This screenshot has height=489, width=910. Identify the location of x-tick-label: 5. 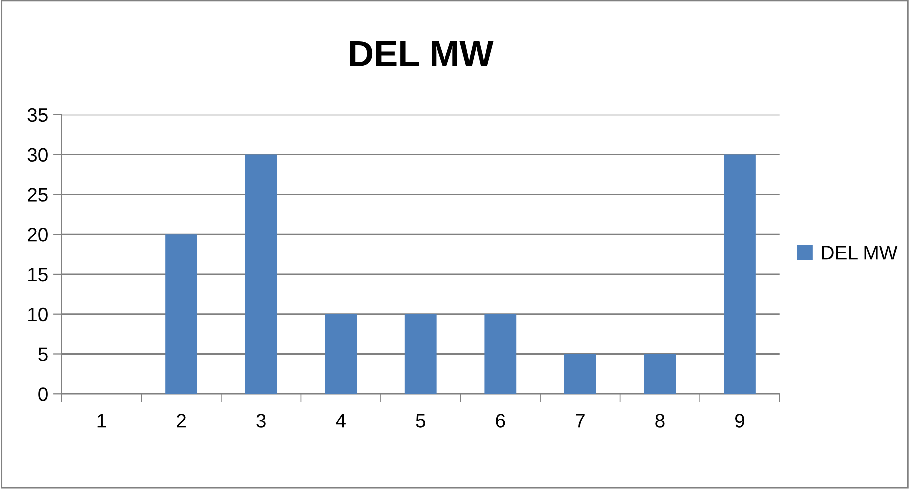
(421, 421).